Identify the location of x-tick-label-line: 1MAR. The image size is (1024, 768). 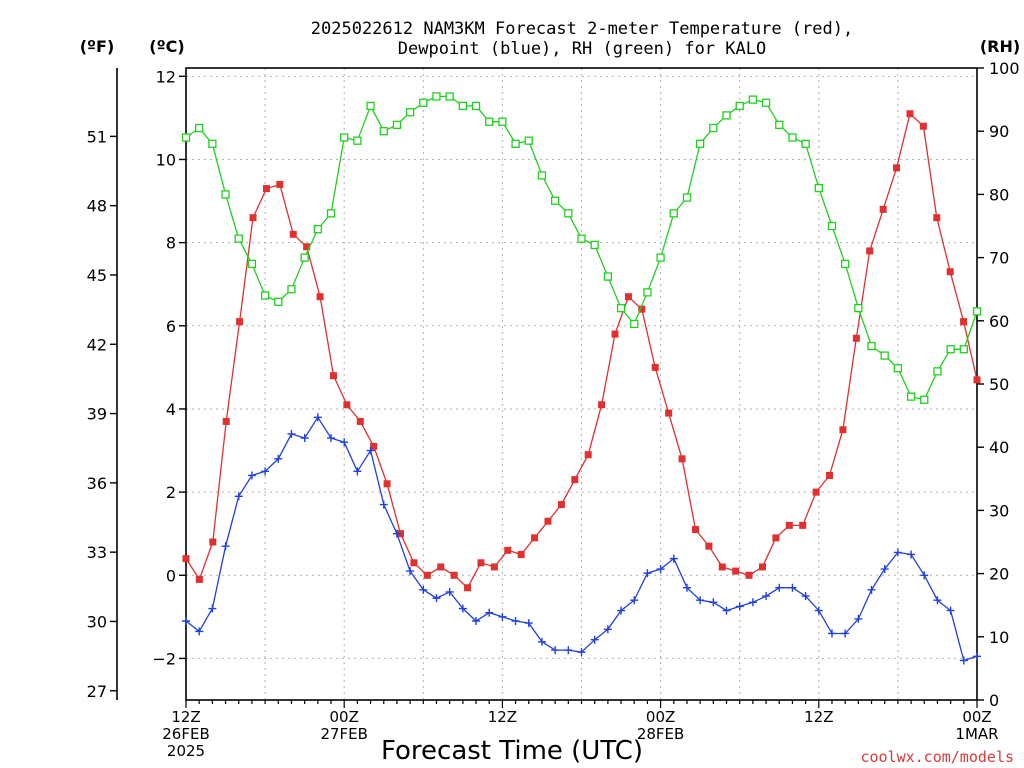
(976, 734).